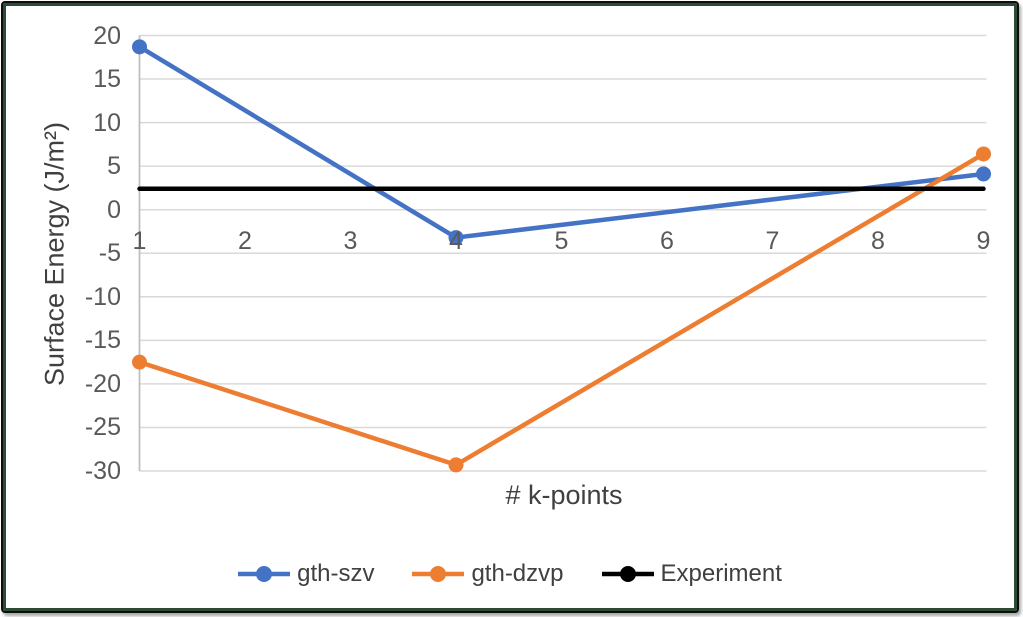  Describe the element at coordinates (102, 427) in the screenshot. I see `y-tick-label: -25` at that location.